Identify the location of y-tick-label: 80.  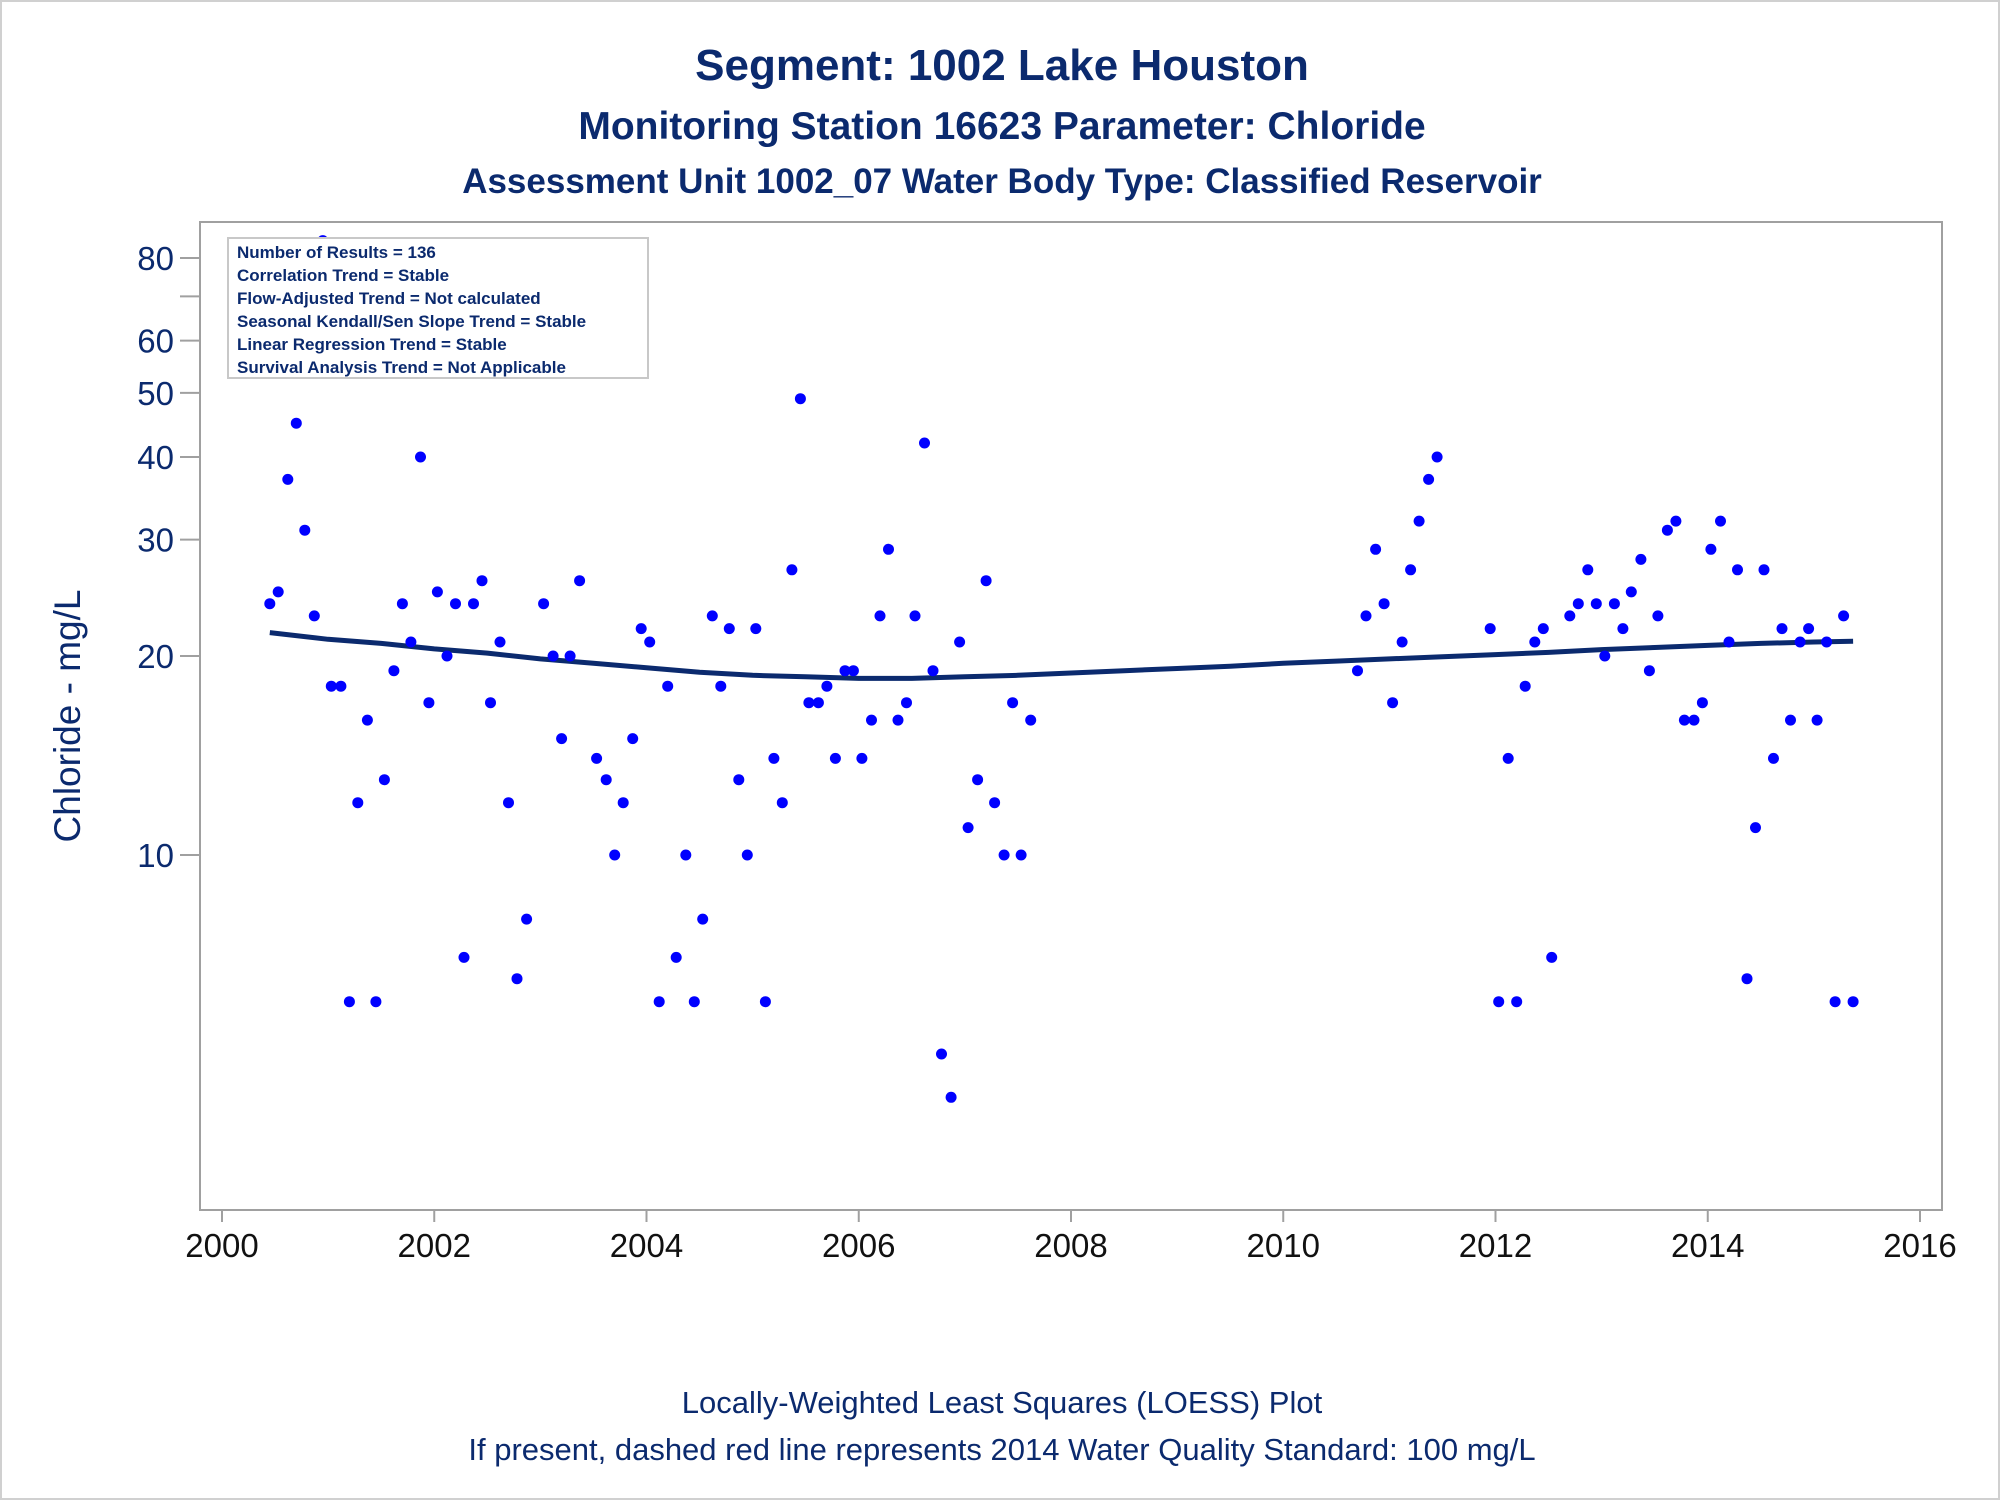
(155, 258).